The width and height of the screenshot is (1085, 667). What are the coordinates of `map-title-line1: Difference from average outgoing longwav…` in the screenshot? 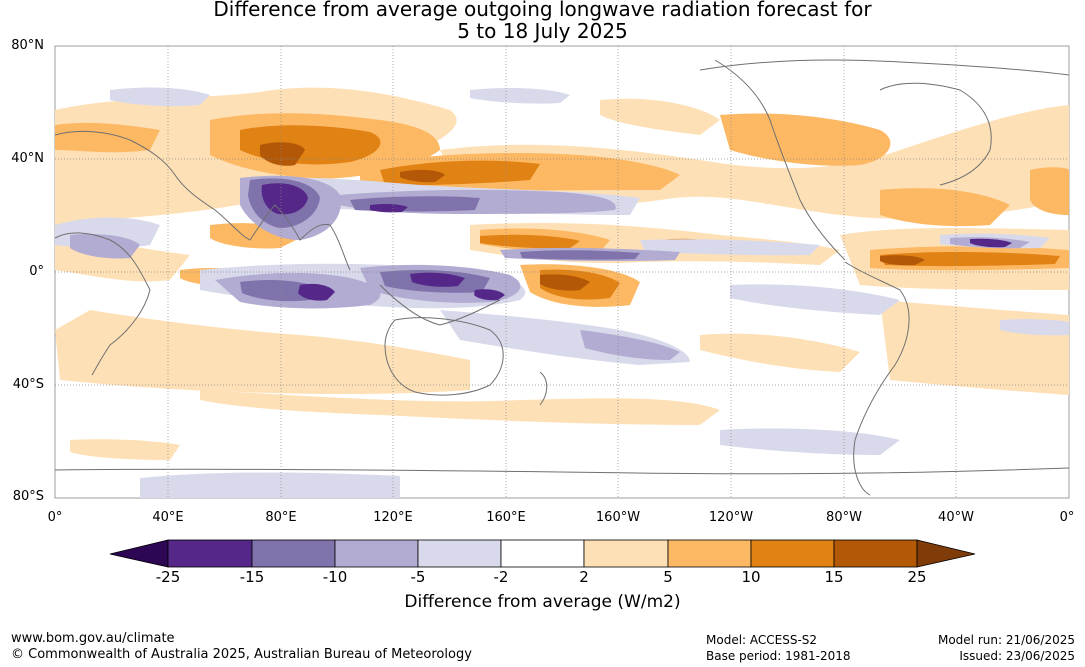 It's located at (542, 10).